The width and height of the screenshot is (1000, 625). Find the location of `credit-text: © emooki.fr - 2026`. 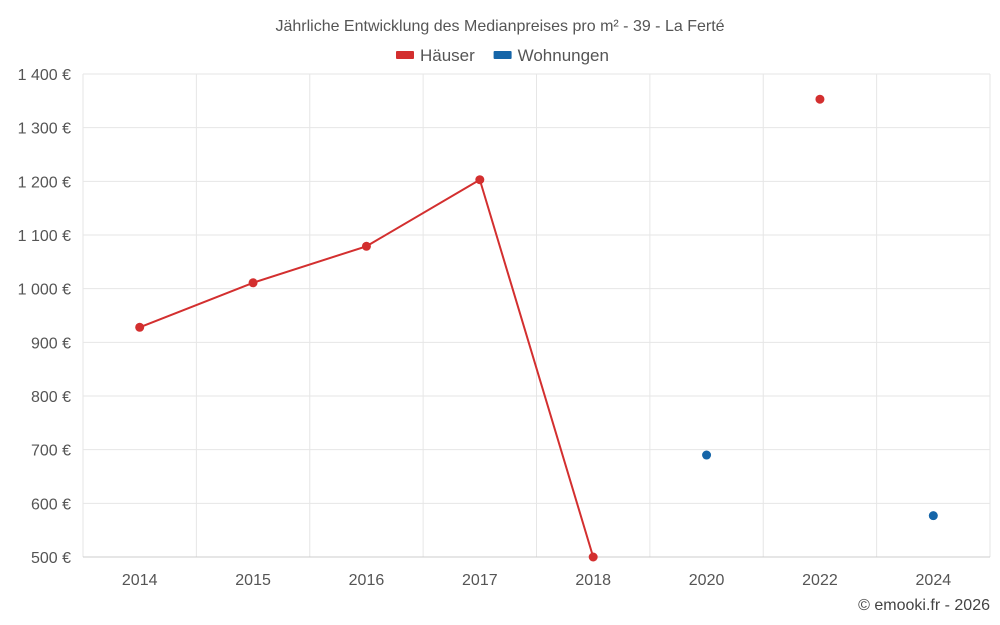

credit-text: © emooki.fr - 2026 is located at coordinates (924, 605).